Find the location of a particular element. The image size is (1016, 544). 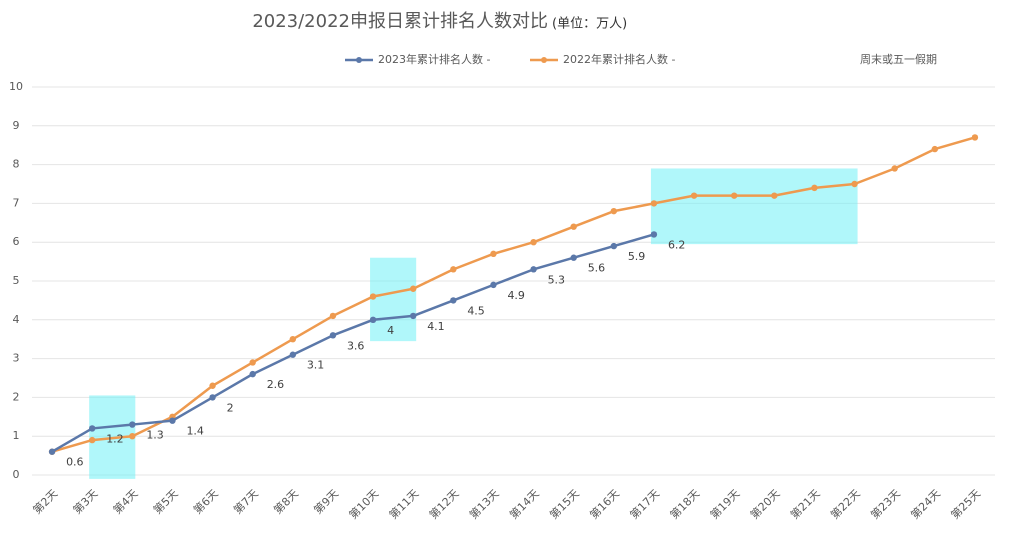

data-label: 3.1 is located at coordinates (316, 365).